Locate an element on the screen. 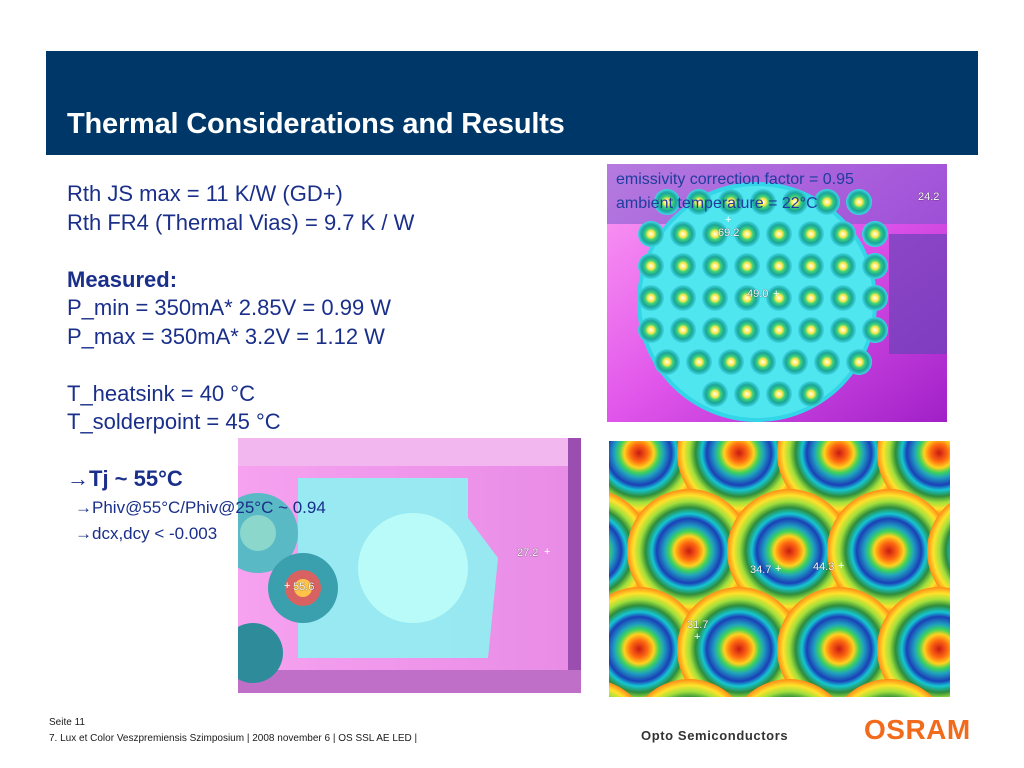  temp-label: 69.2 is located at coordinates (729, 233).